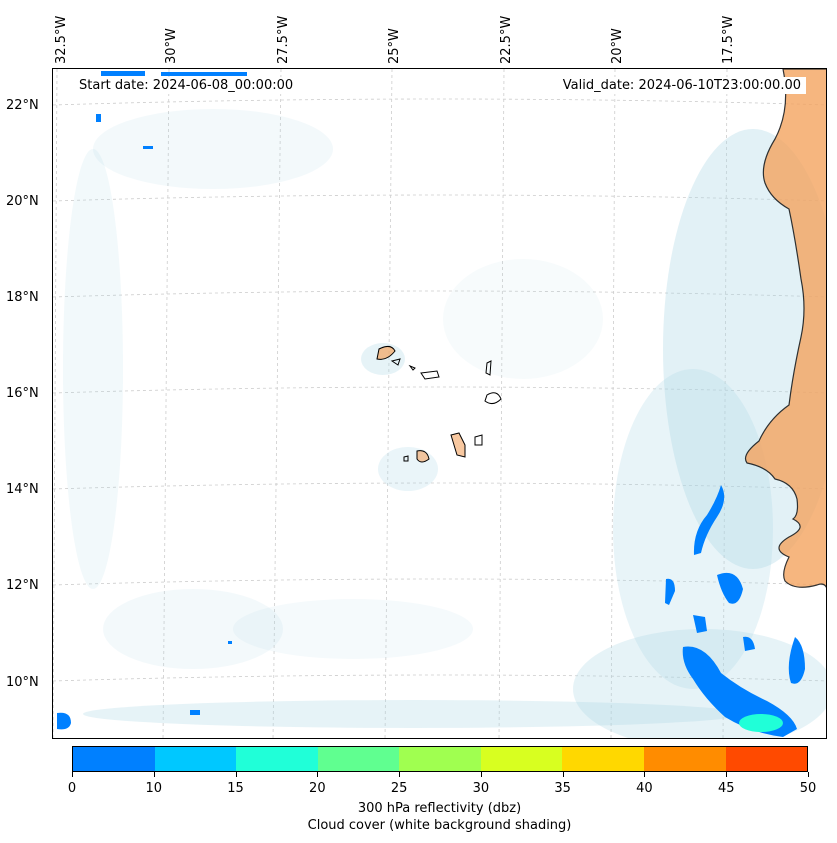 The image size is (837, 843). What do you see at coordinates (171, 46) in the screenshot?
I see `longitude-label-30w: 30°W` at bounding box center [171, 46].